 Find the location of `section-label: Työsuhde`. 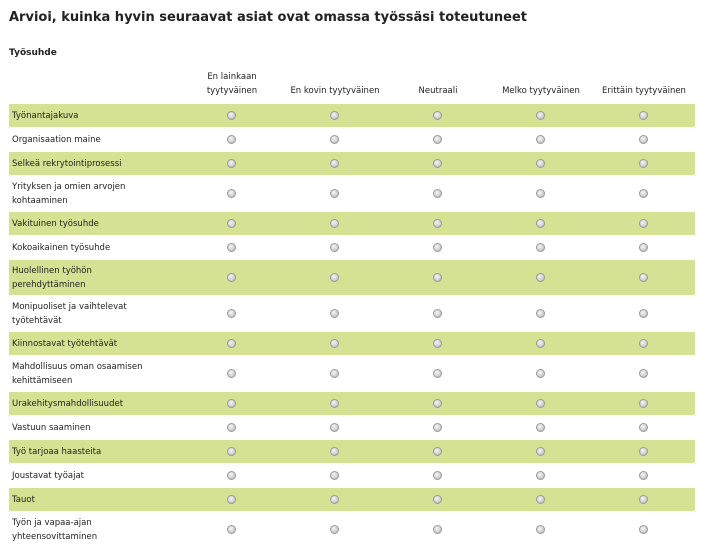

section-label: Työsuhde is located at coordinates (33, 53).